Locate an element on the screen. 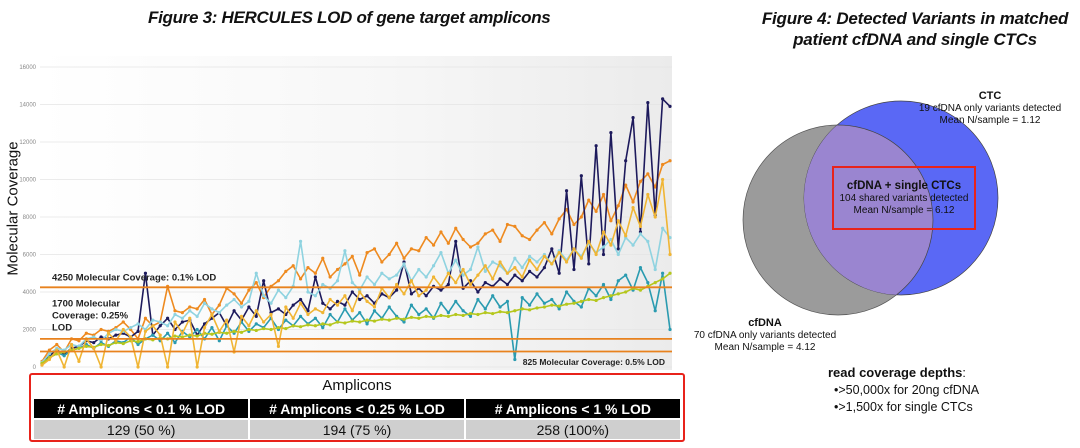 The width and height of the screenshot is (1080, 448). cfdna-set-name: cfDNA is located at coordinates (765, 323).